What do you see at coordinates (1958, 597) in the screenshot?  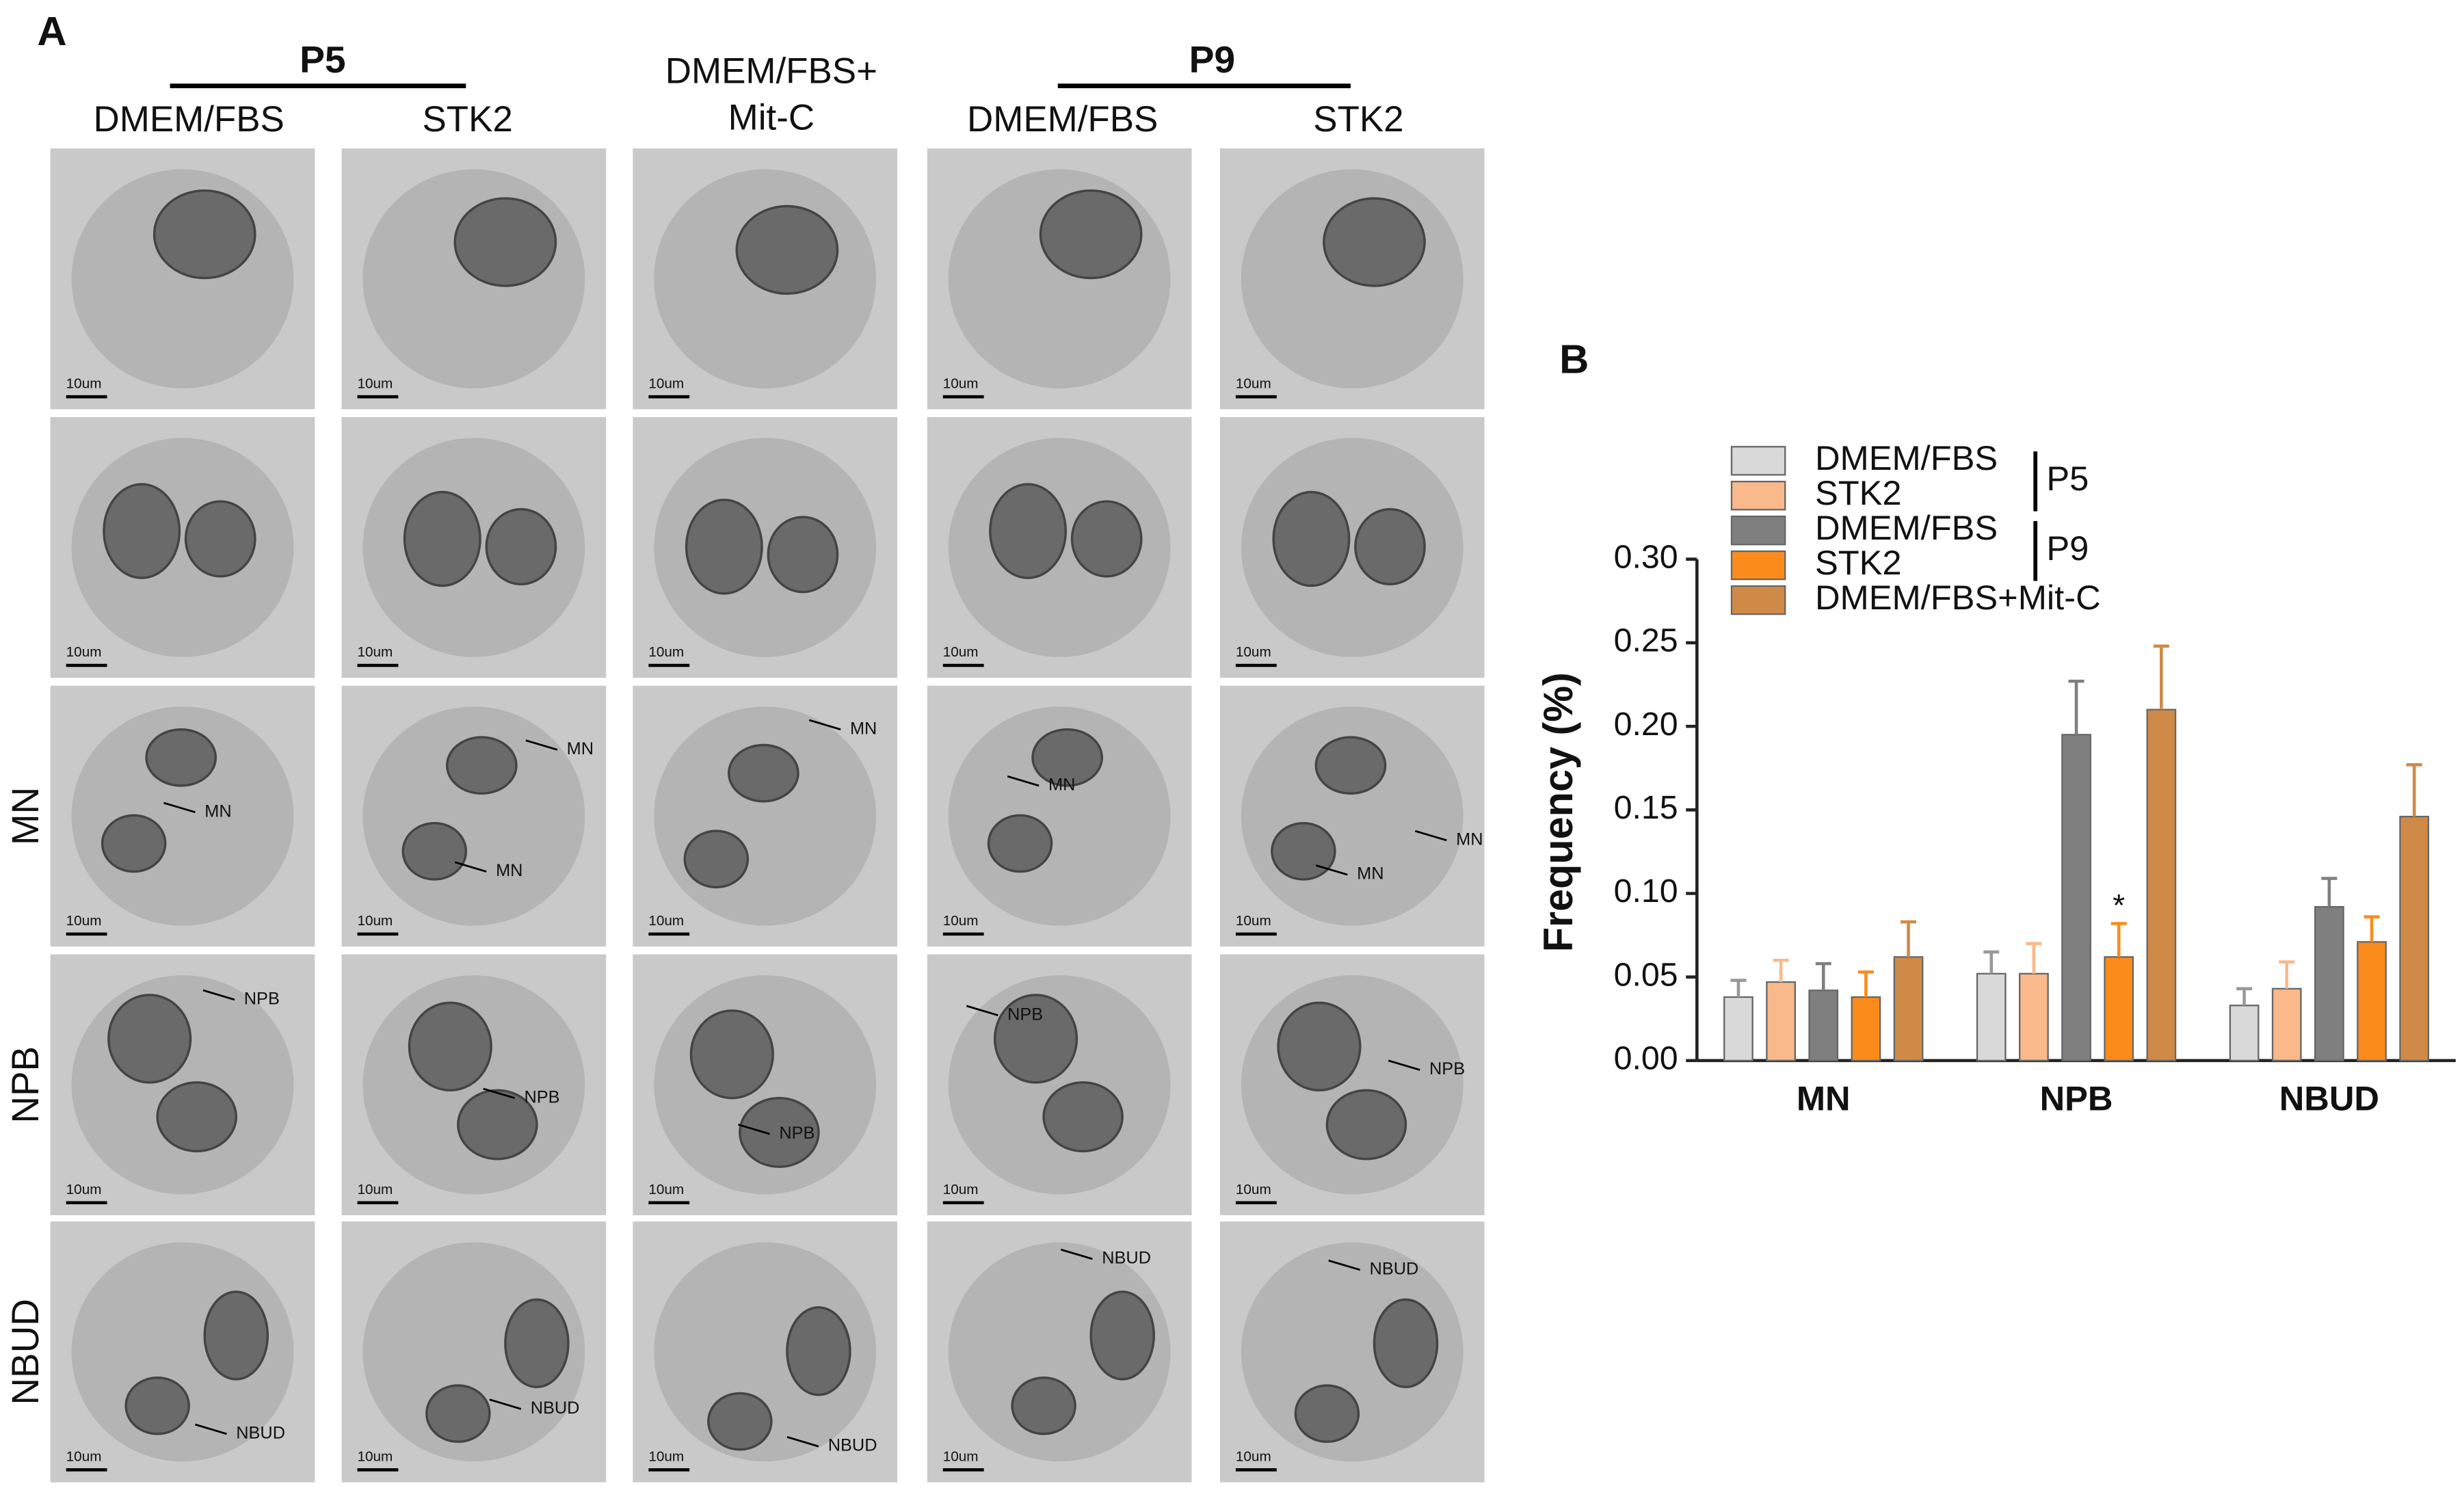 I see `legend-label: DMEM/FBS+Mit-C` at bounding box center [1958, 597].